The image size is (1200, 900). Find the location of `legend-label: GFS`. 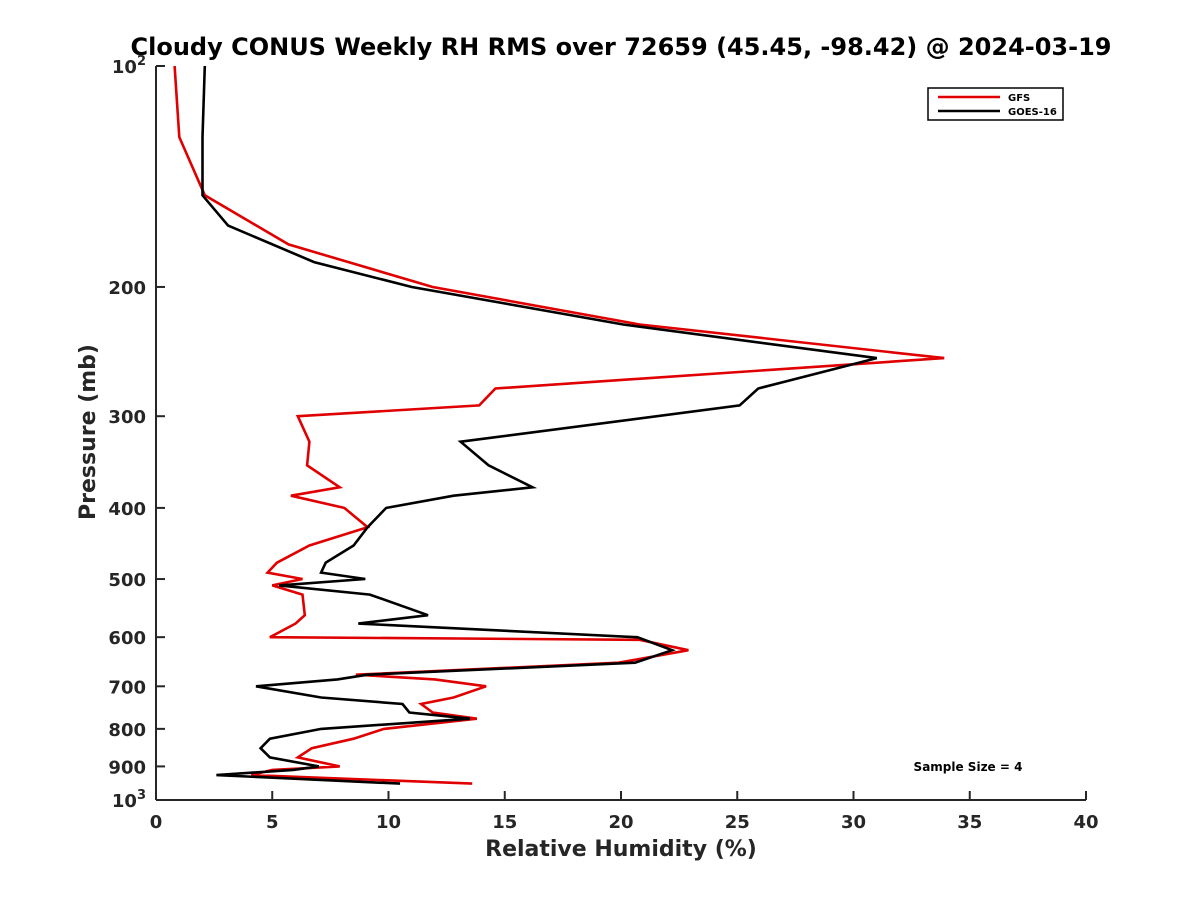

legend-label: GFS is located at coordinates (1019, 98).